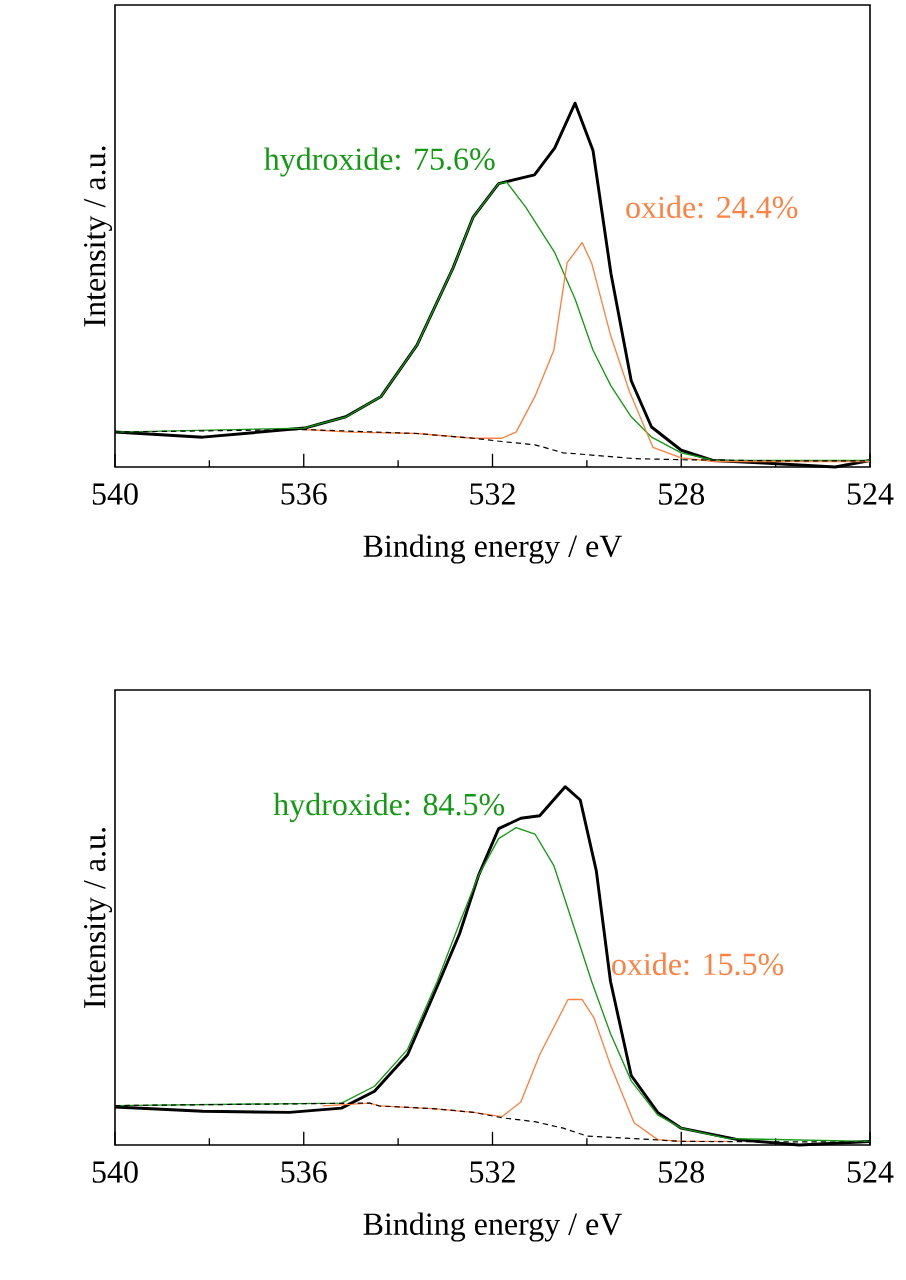 The image size is (906, 1280). I want to click on series-label: hydroxide: 84.5%, so click(389, 807).